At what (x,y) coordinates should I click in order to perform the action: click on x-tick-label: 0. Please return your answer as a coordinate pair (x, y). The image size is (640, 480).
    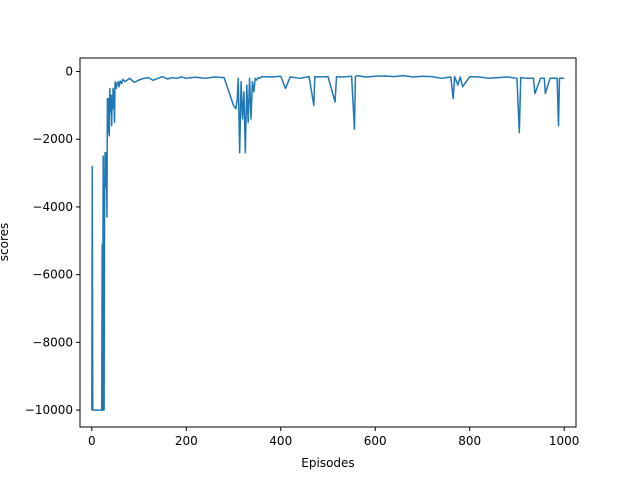
    Looking at the image, I should click on (92, 441).